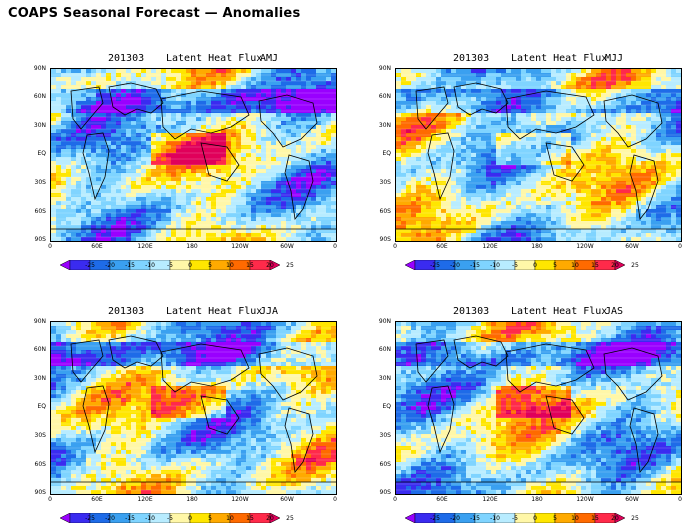 The width and height of the screenshot is (688, 531). I want to click on panel-season: JAS, so click(614, 311).